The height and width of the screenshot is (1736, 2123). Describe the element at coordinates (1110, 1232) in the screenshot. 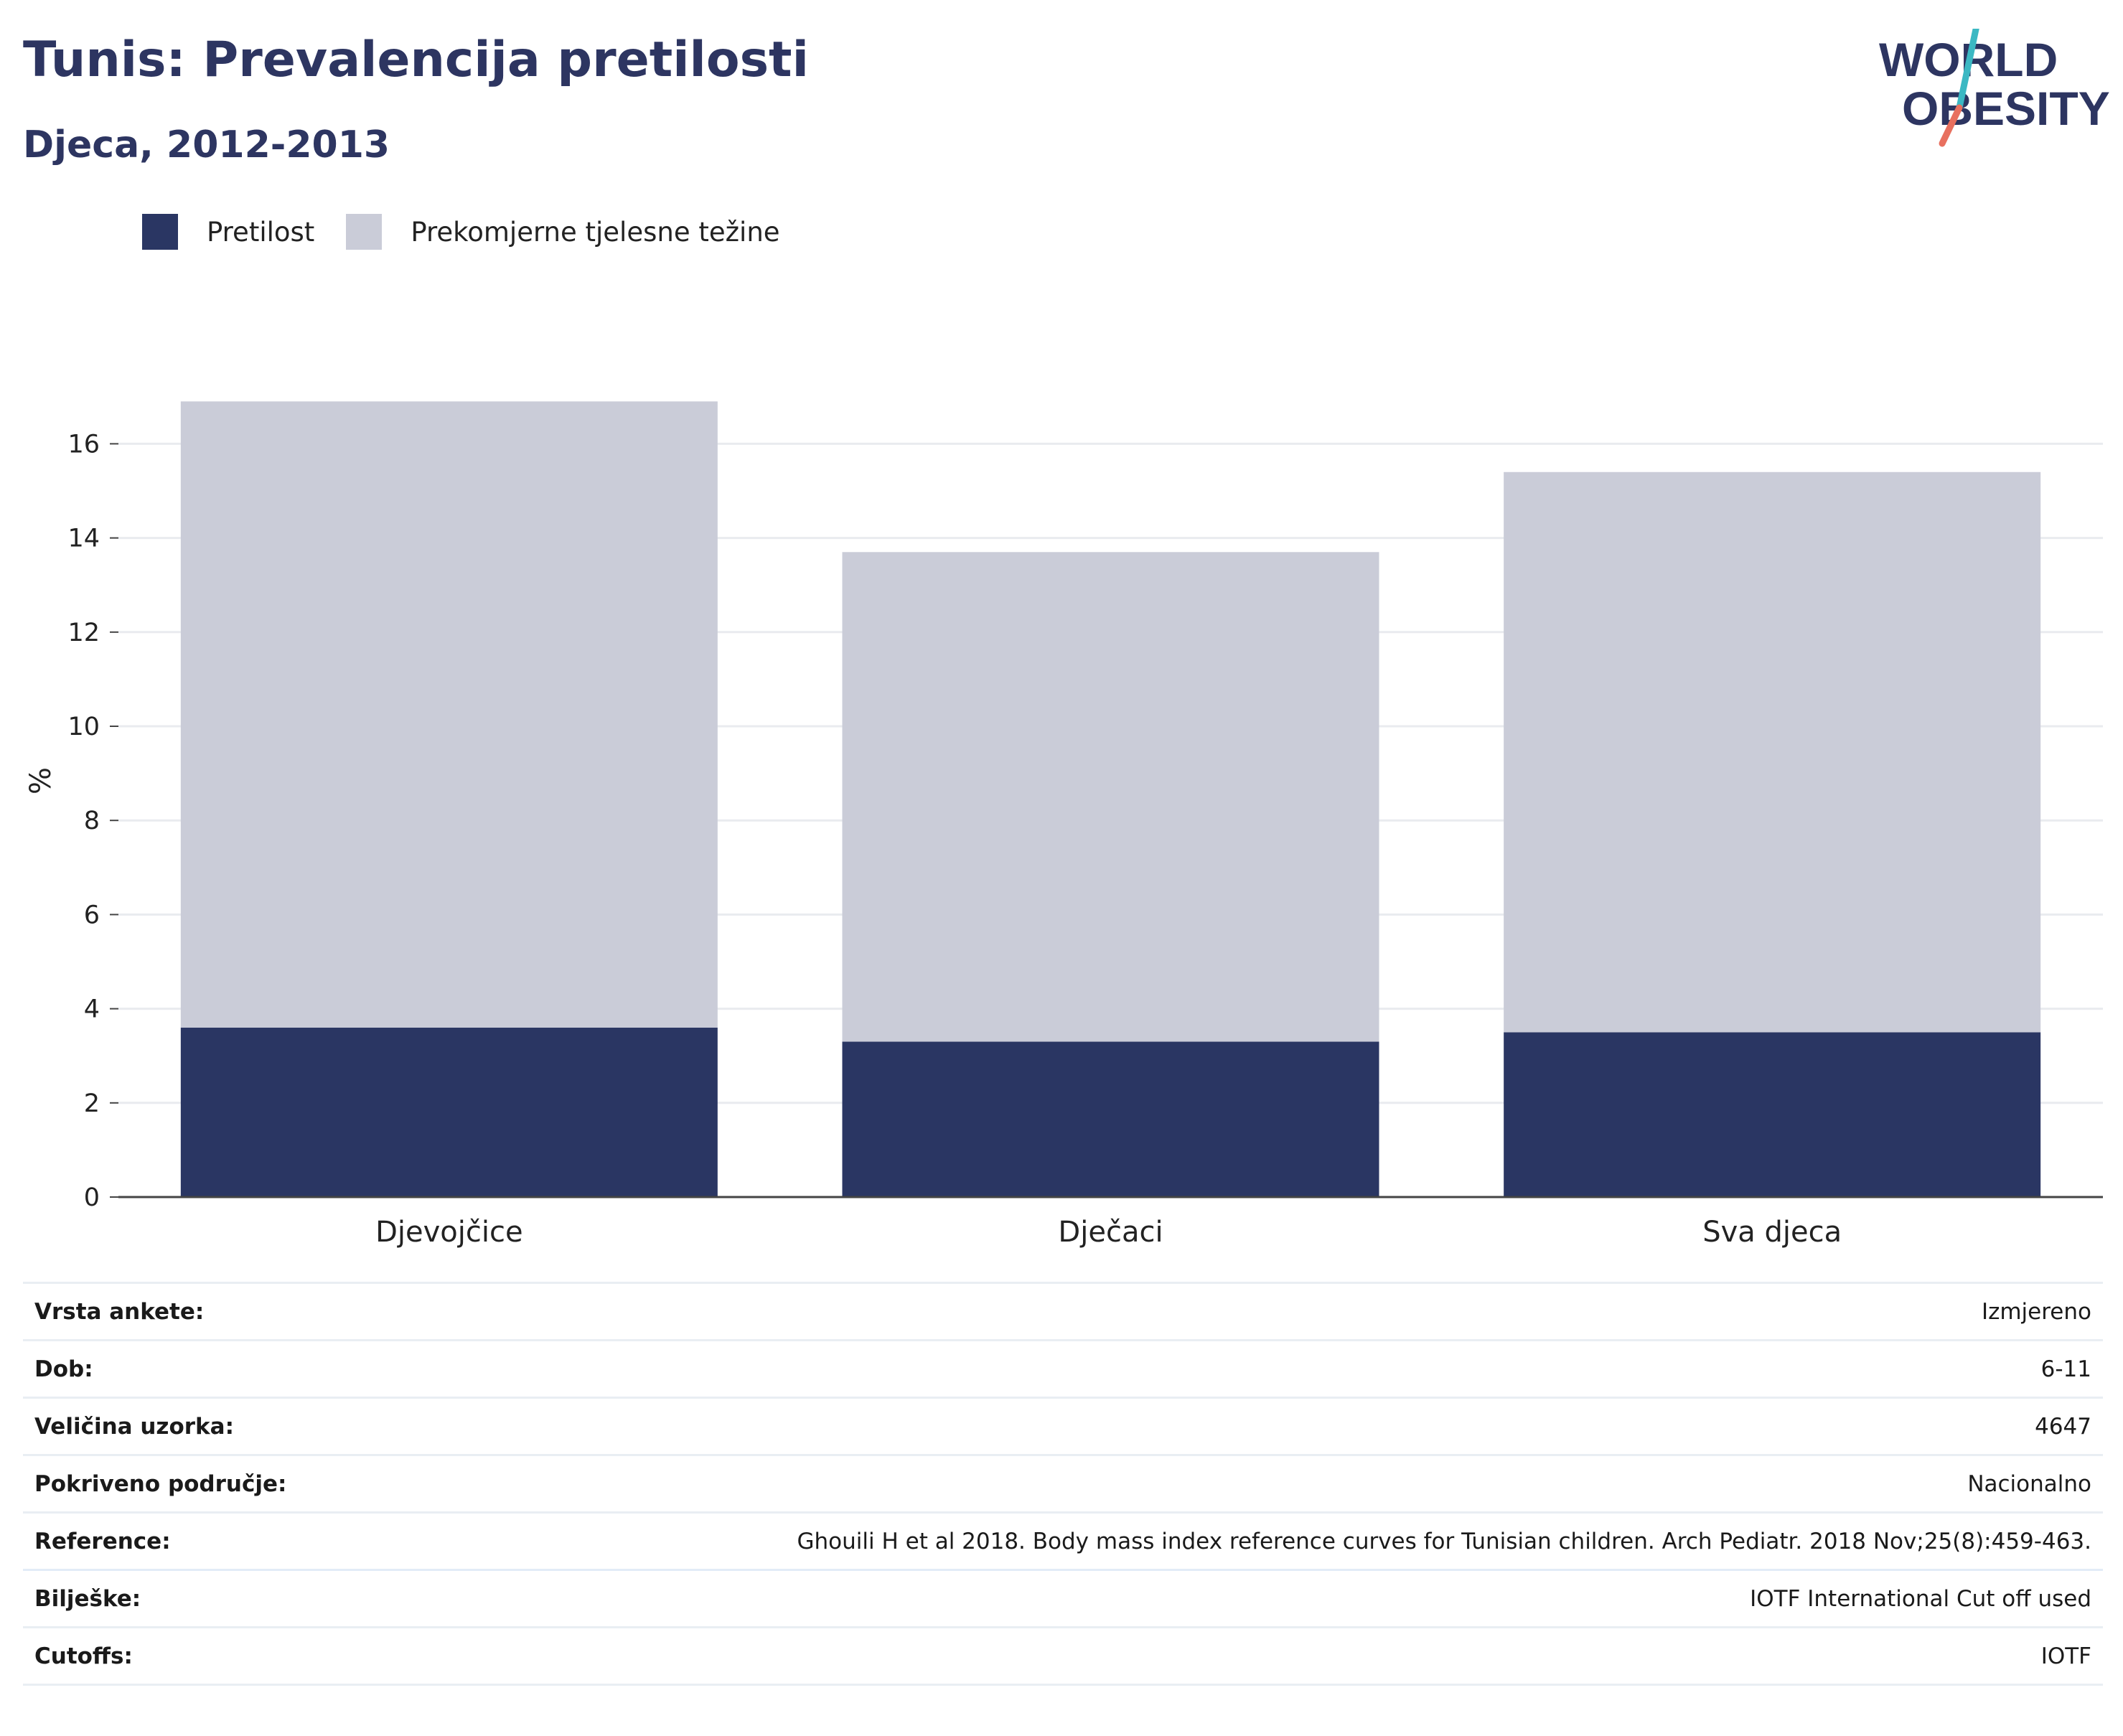

I see `x-tick-label: Dječaci` at that location.